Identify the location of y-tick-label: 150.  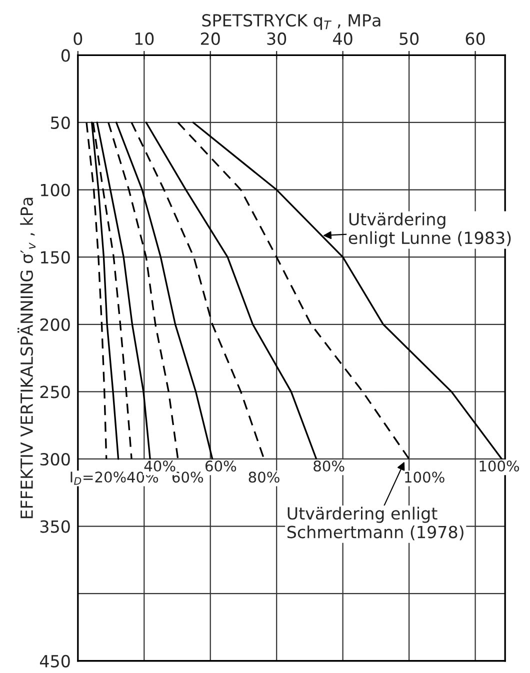
(55, 257).